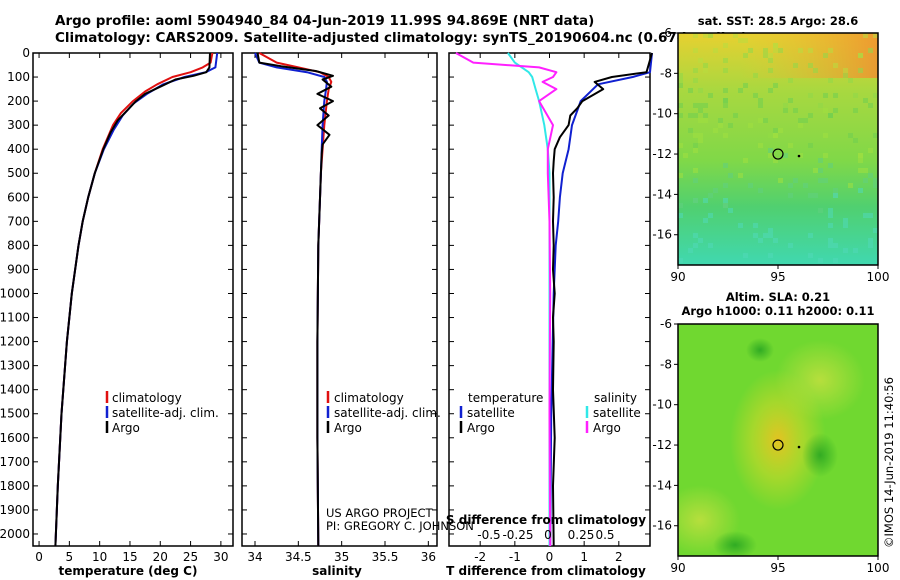  I want to click on x-tick-label: 2, so click(619, 557).